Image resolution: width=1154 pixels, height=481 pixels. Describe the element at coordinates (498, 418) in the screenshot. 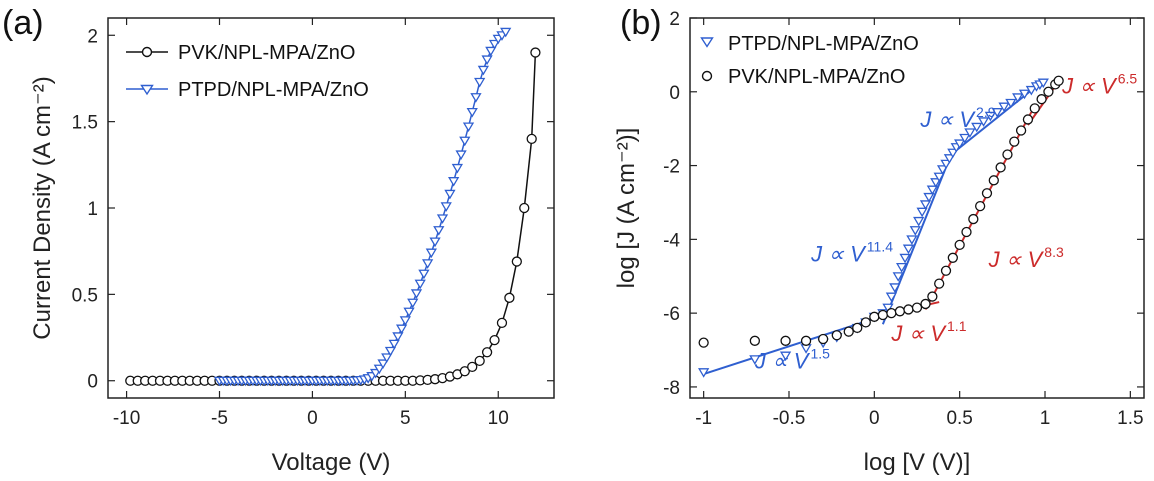

I see `panel-a-xtick-label: 10` at that location.